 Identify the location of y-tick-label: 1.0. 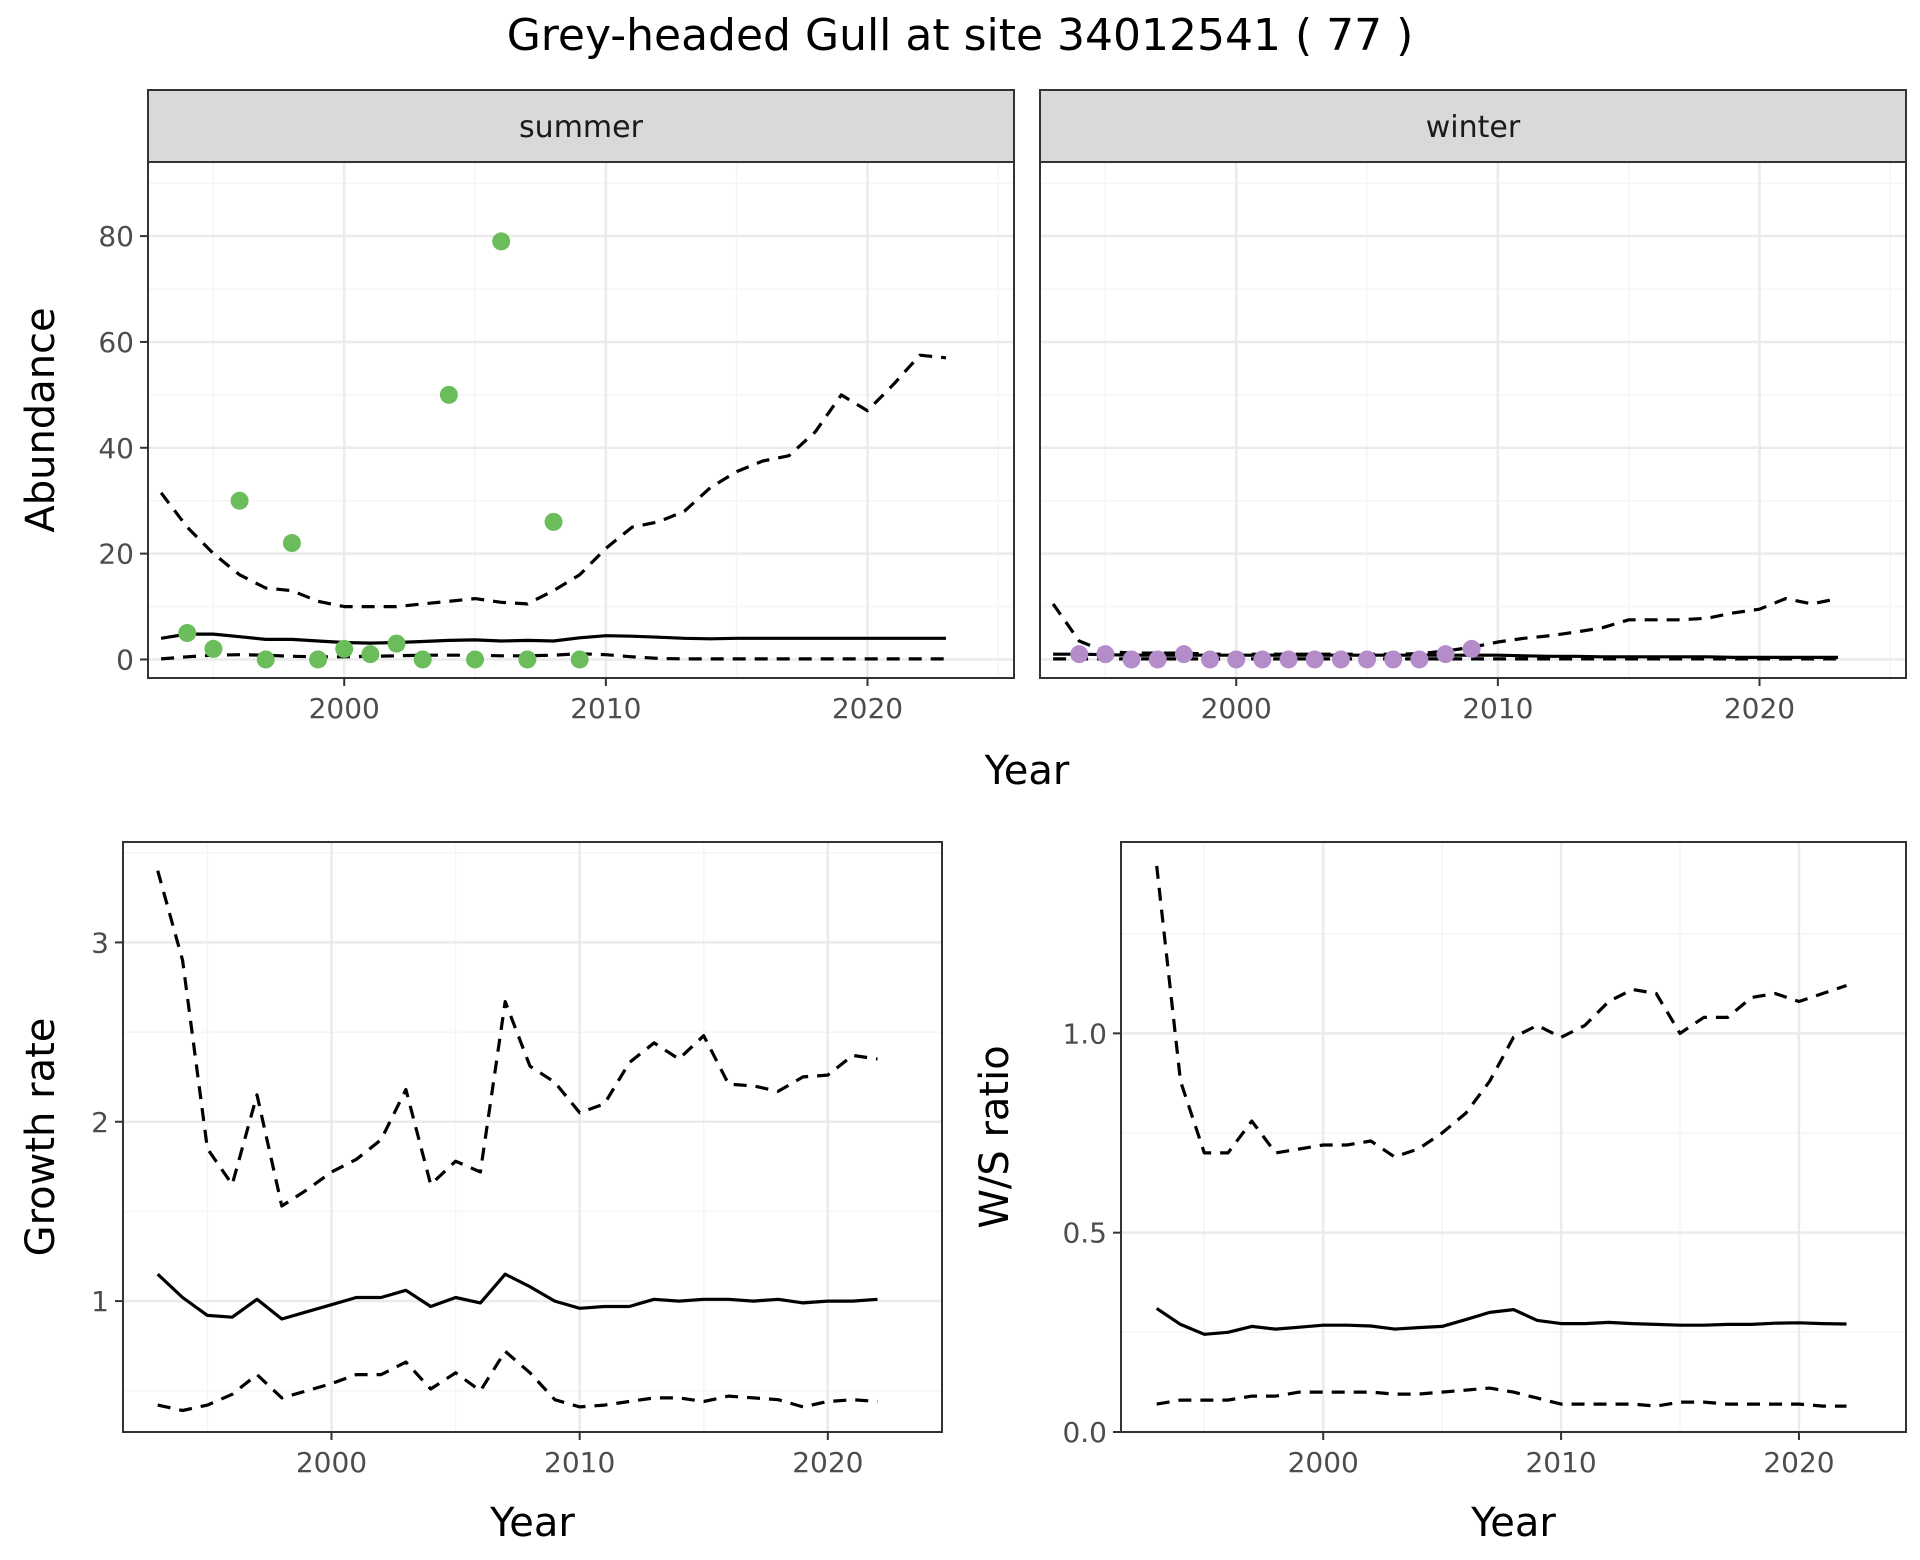
(1084, 1033).